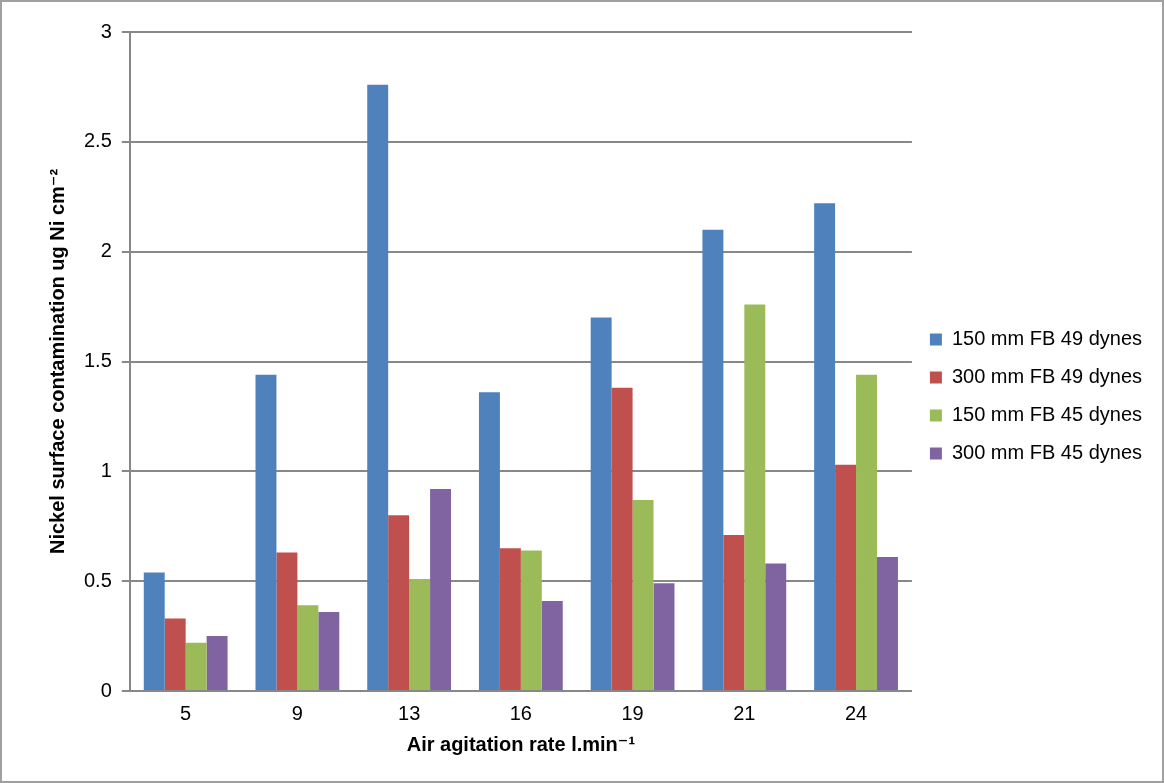 This screenshot has width=1164, height=783. What do you see at coordinates (409, 712) in the screenshot?
I see `x-tick-label: 13` at bounding box center [409, 712].